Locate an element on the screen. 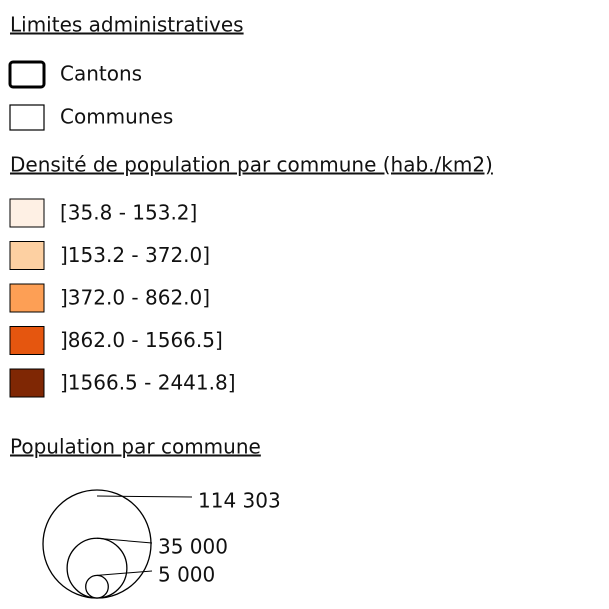 The width and height of the screenshot is (609, 609). legend-label: ]862.0 - 1566.5] is located at coordinates (141, 340).